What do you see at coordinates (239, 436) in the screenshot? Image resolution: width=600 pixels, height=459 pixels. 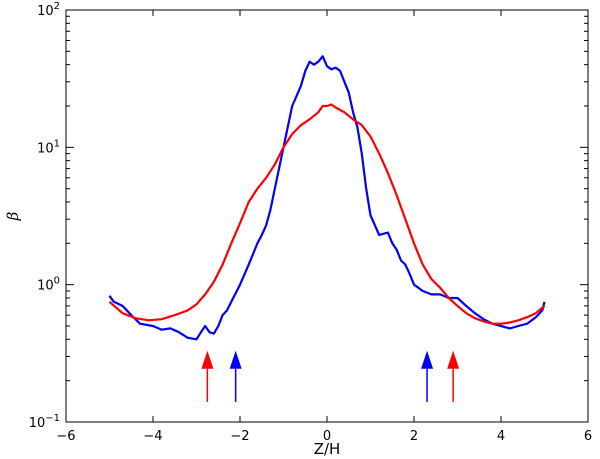 I see `x-tick-label: −2` at bounding box center [239, 436].